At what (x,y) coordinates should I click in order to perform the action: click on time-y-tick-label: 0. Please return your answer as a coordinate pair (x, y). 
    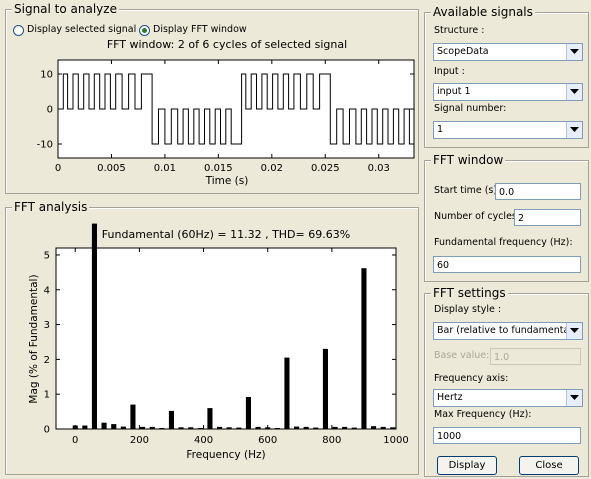
    Looking at the image, I should click on (50, 110).